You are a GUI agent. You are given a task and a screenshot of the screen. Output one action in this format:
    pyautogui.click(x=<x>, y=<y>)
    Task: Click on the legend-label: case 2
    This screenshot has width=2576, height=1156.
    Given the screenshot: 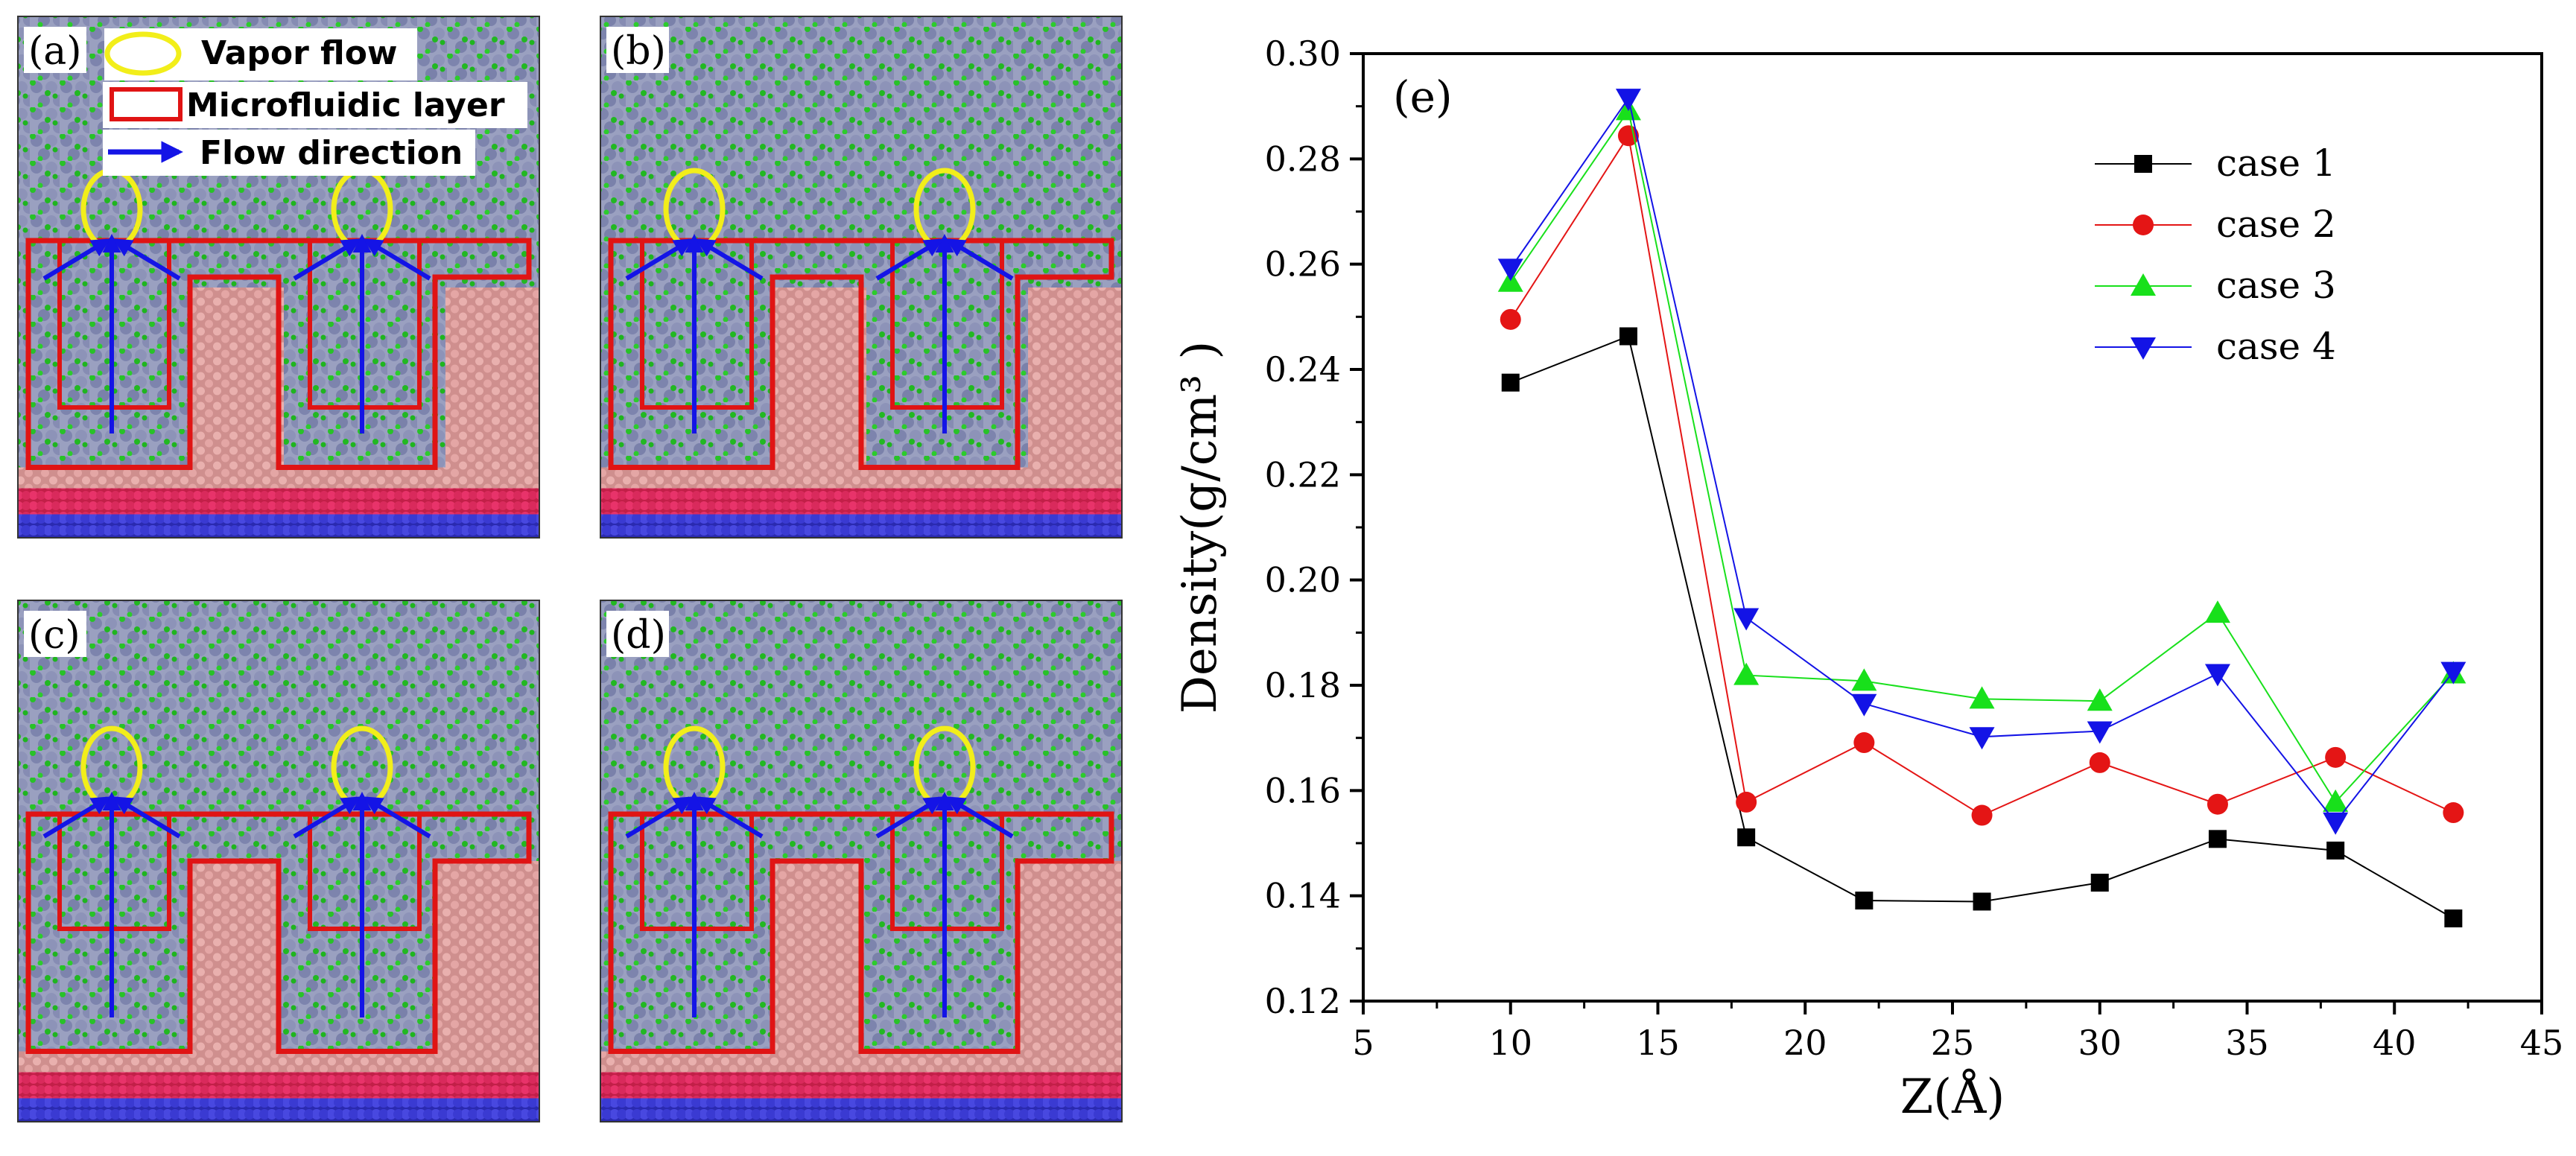 What is the action you would take?
    pyautogui.click(x=2276, y=224)
    